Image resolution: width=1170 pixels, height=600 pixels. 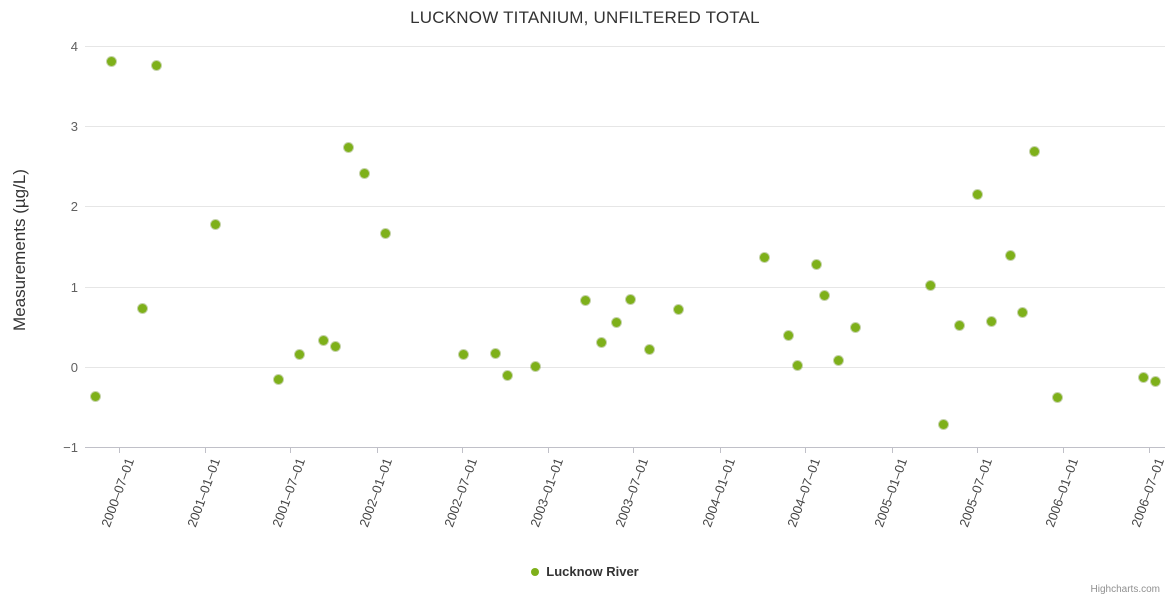 I want to click on x-tick-label: 2006–07–01, so click(x=1147, y=493).